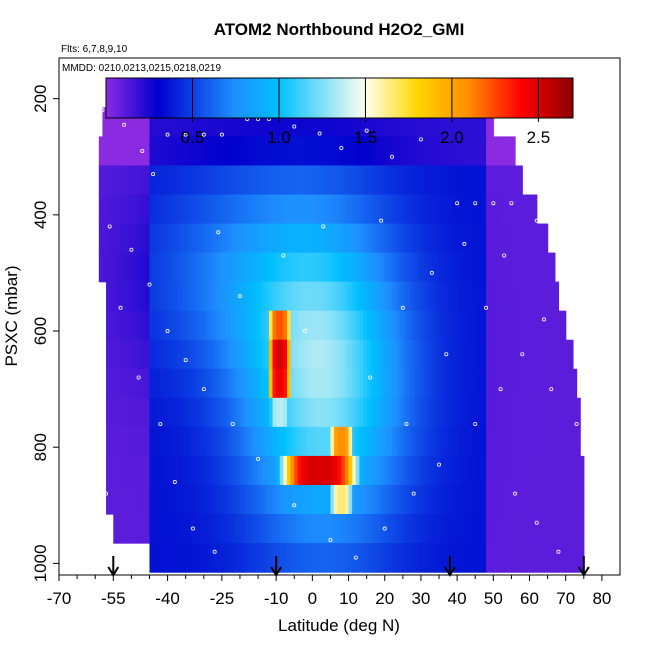  Describe the element at coordinates (452, 137) in the screenshot. I see `colorbar-tick-label: 2.0` at that location.